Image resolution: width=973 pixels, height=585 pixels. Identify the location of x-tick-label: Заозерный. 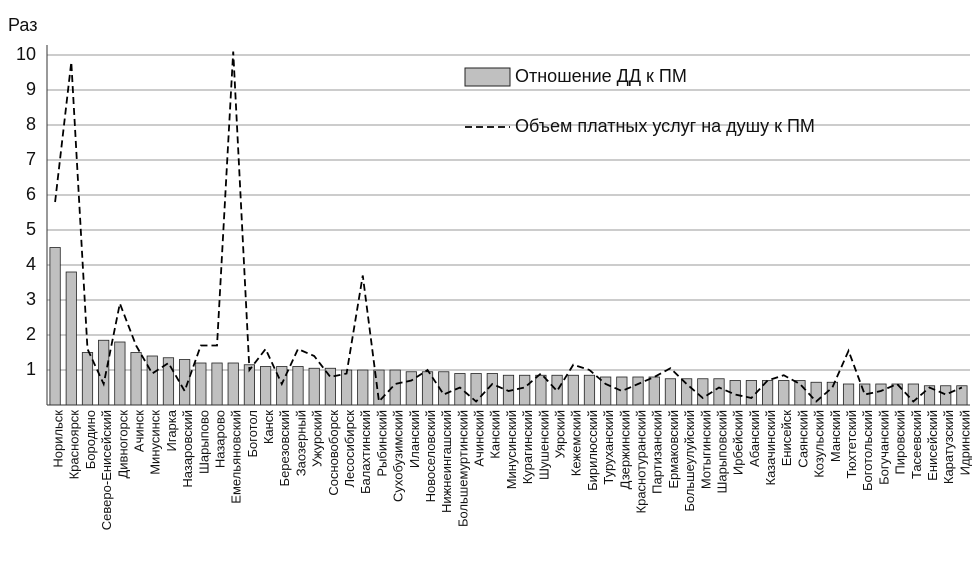
(300, 443).